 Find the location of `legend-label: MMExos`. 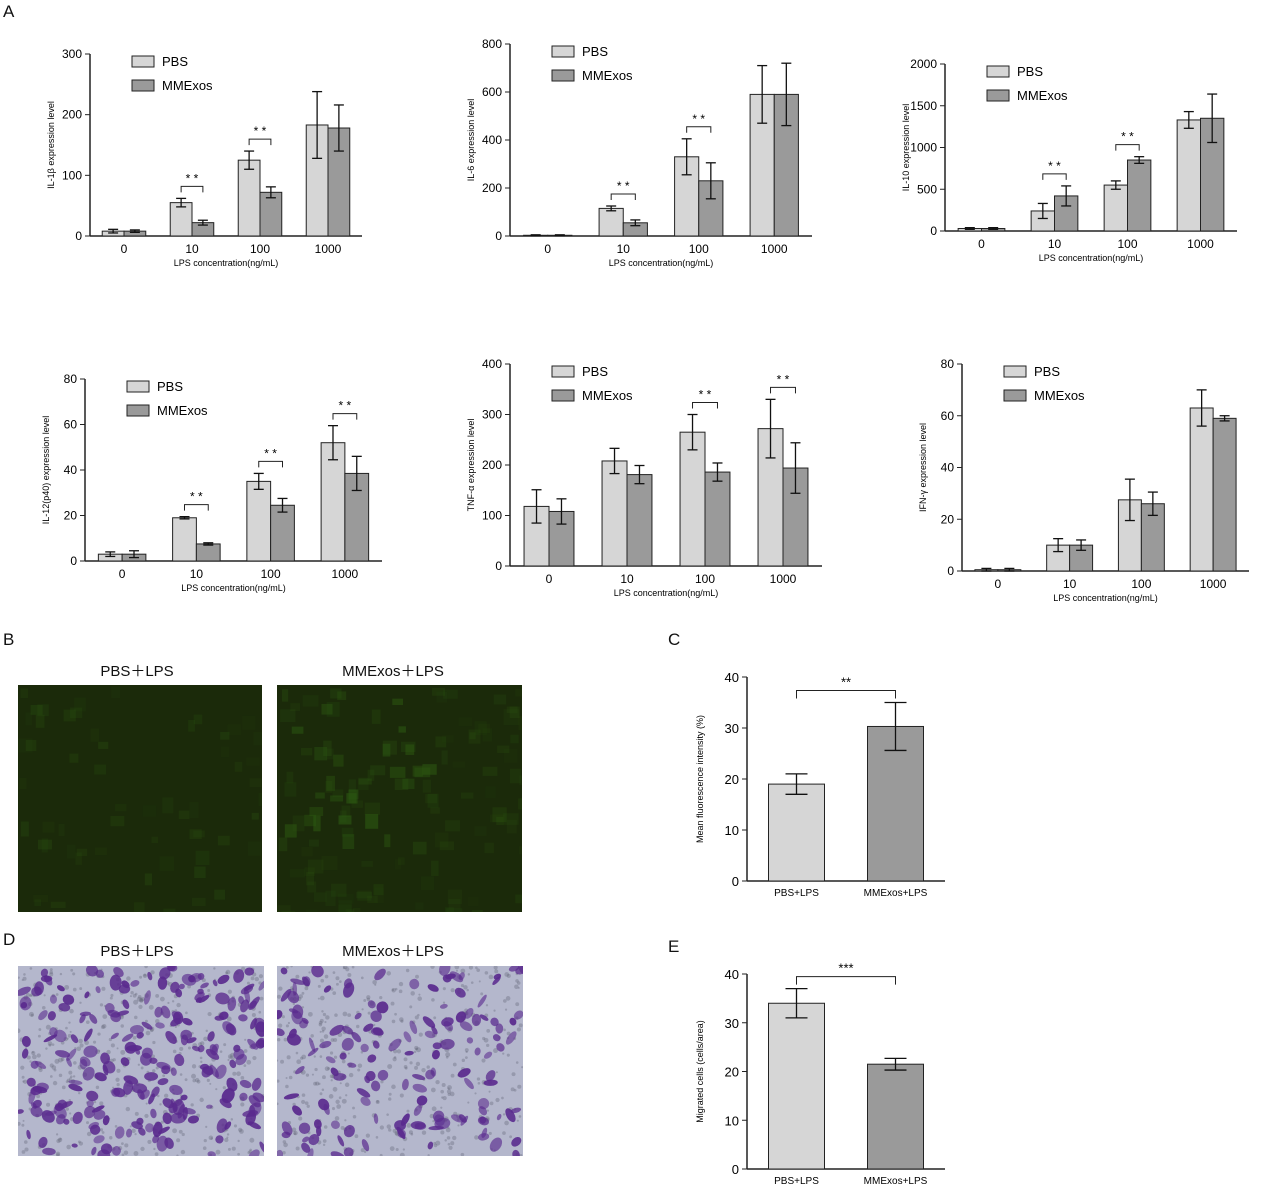

legend-label: MMExos is located at coordinates (1059, 395).